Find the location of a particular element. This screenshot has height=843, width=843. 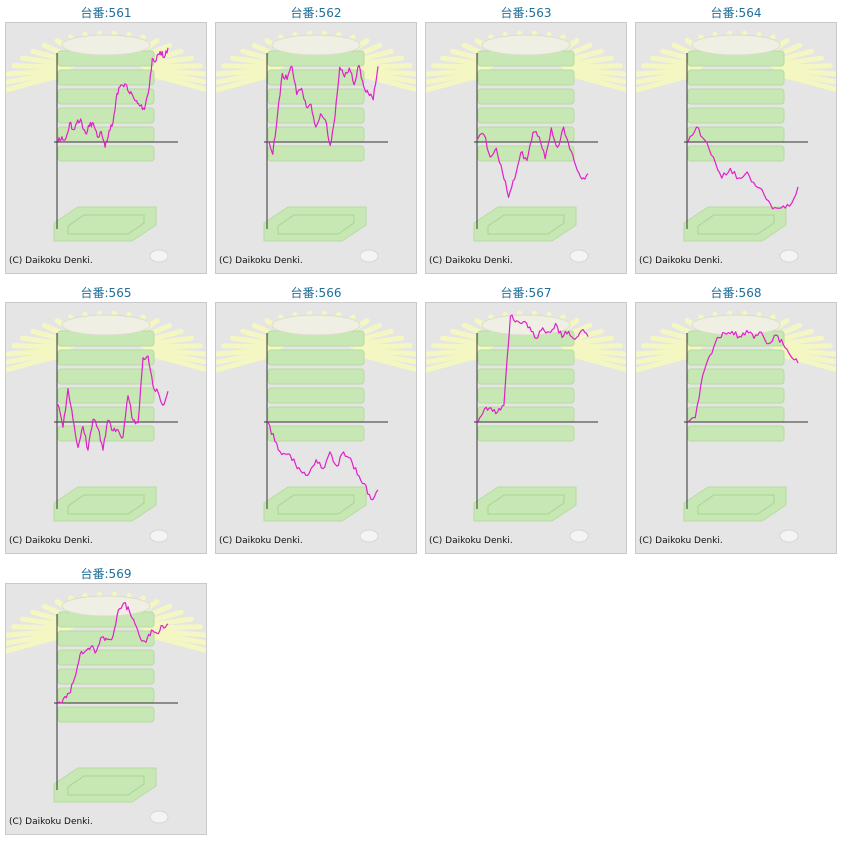

machine-number-link: 台番:563 is located at coordinates (526, 13).